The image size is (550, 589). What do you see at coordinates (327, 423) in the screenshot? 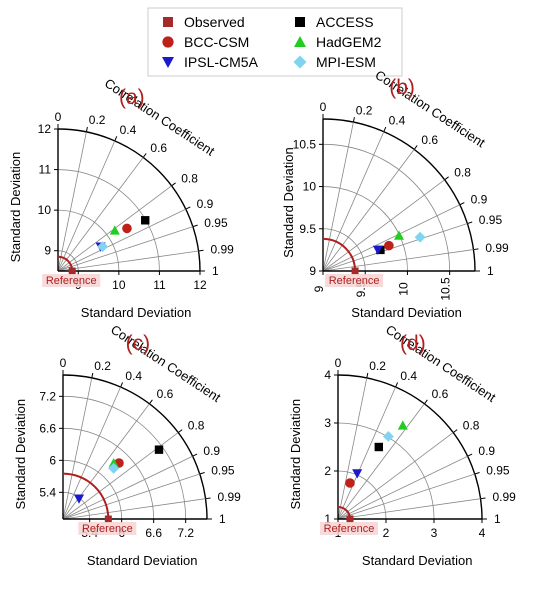
I see `y-tick-label: 3` at bounding box center [327, 423].